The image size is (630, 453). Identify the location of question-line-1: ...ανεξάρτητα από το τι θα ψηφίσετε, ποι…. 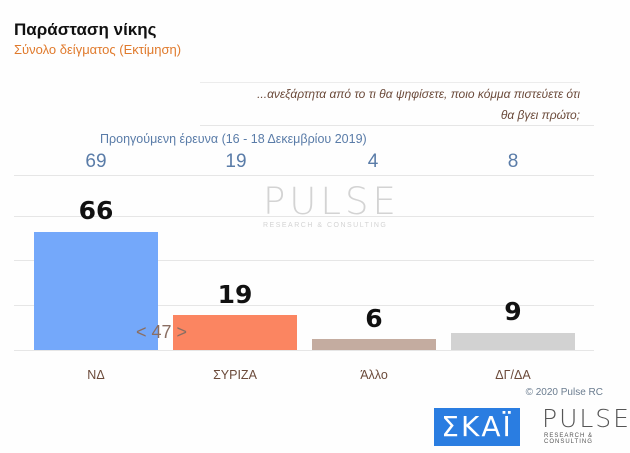
(418, 94).